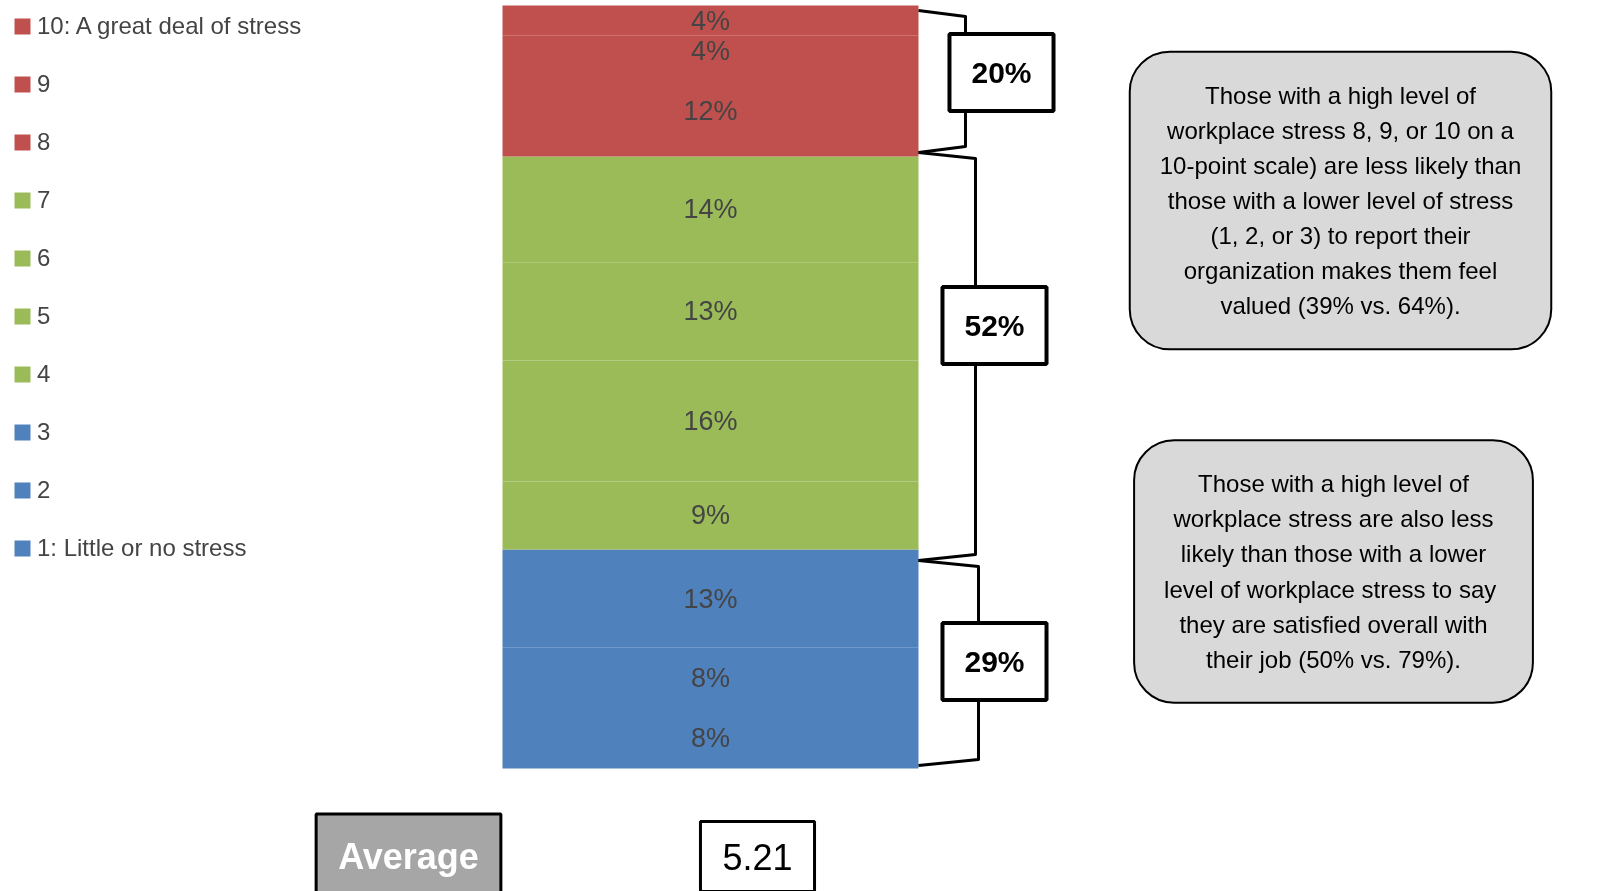  Describe the element at coordinates (408, 856) in the screenshot. I see `text: Average` at that location.